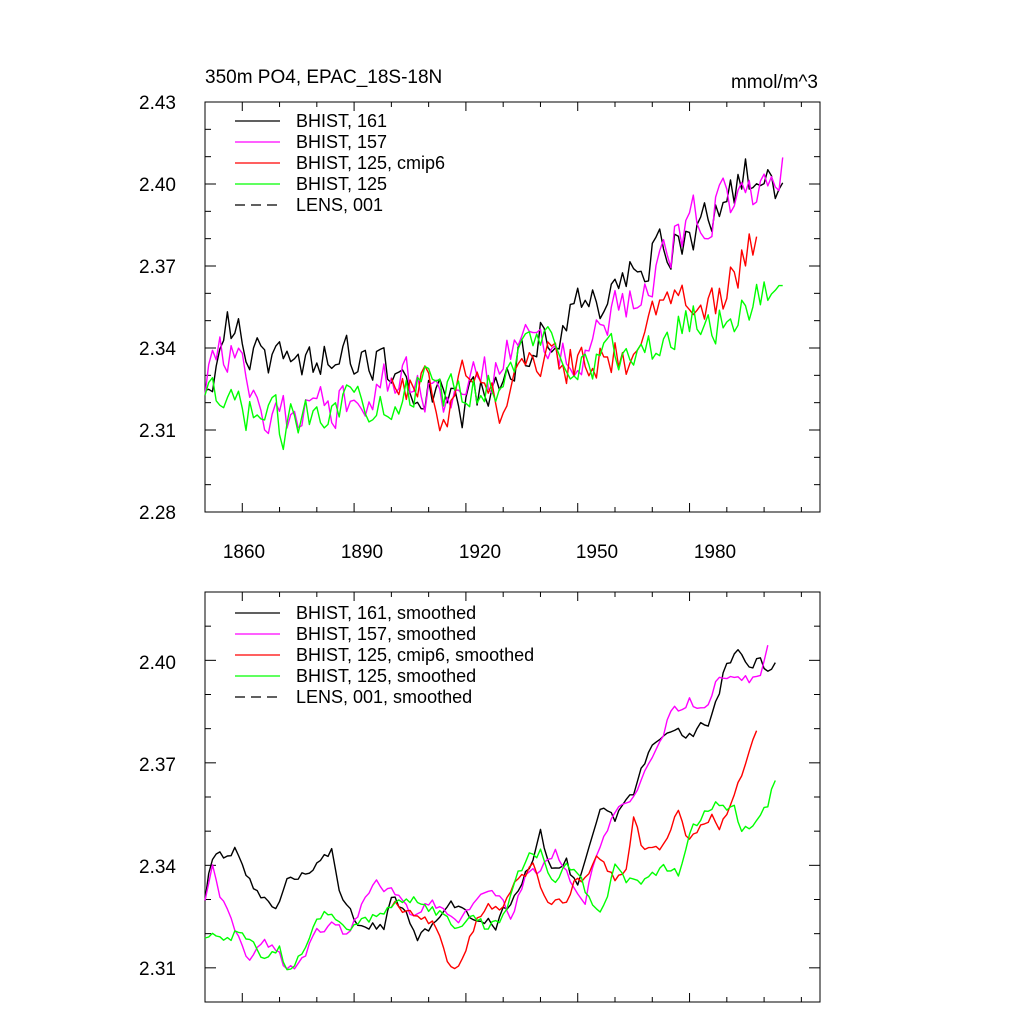 This screenshot has height=1024, width=1024. What do you see at coordinates (386, 676) in the screenshot?
I see `legend-label-bhist-125-smoothed: BHIST, 125, smoothed` at bounding box center [386, 676].